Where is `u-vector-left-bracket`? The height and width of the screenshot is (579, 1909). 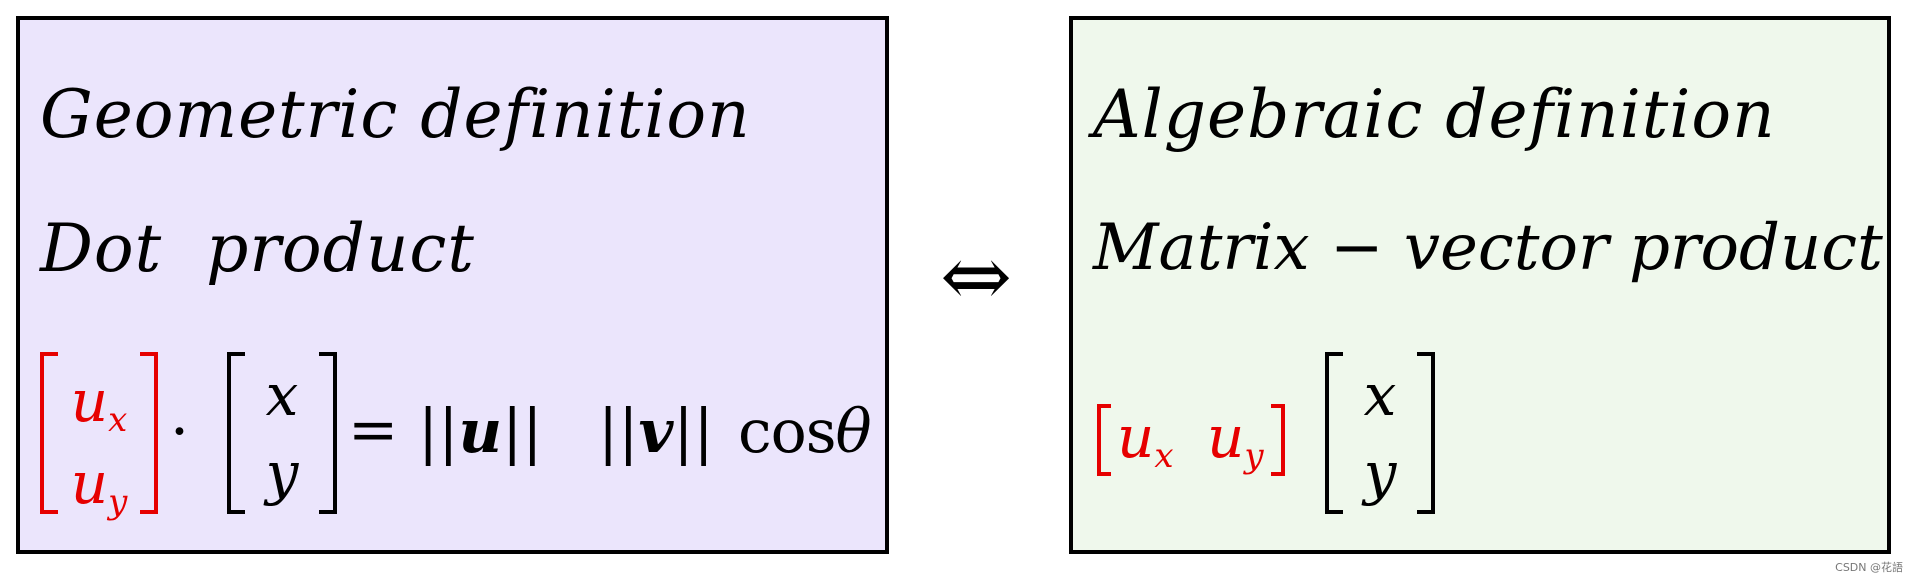
u-vector-left-bracket is located at coordinates (49, 433).